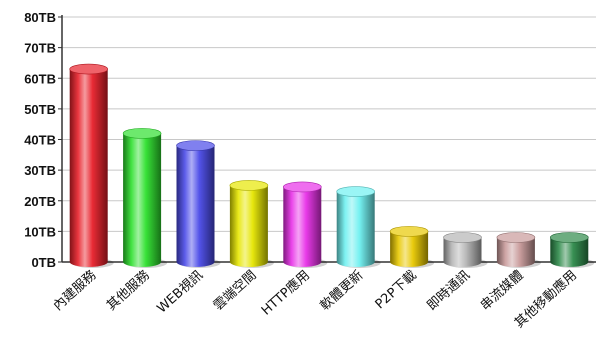 This screenshot has width=598, height=347. Describe the element at coordinates (341, 290) in the screenshot. I see `x-tick-label: 軟體更新` at that location.